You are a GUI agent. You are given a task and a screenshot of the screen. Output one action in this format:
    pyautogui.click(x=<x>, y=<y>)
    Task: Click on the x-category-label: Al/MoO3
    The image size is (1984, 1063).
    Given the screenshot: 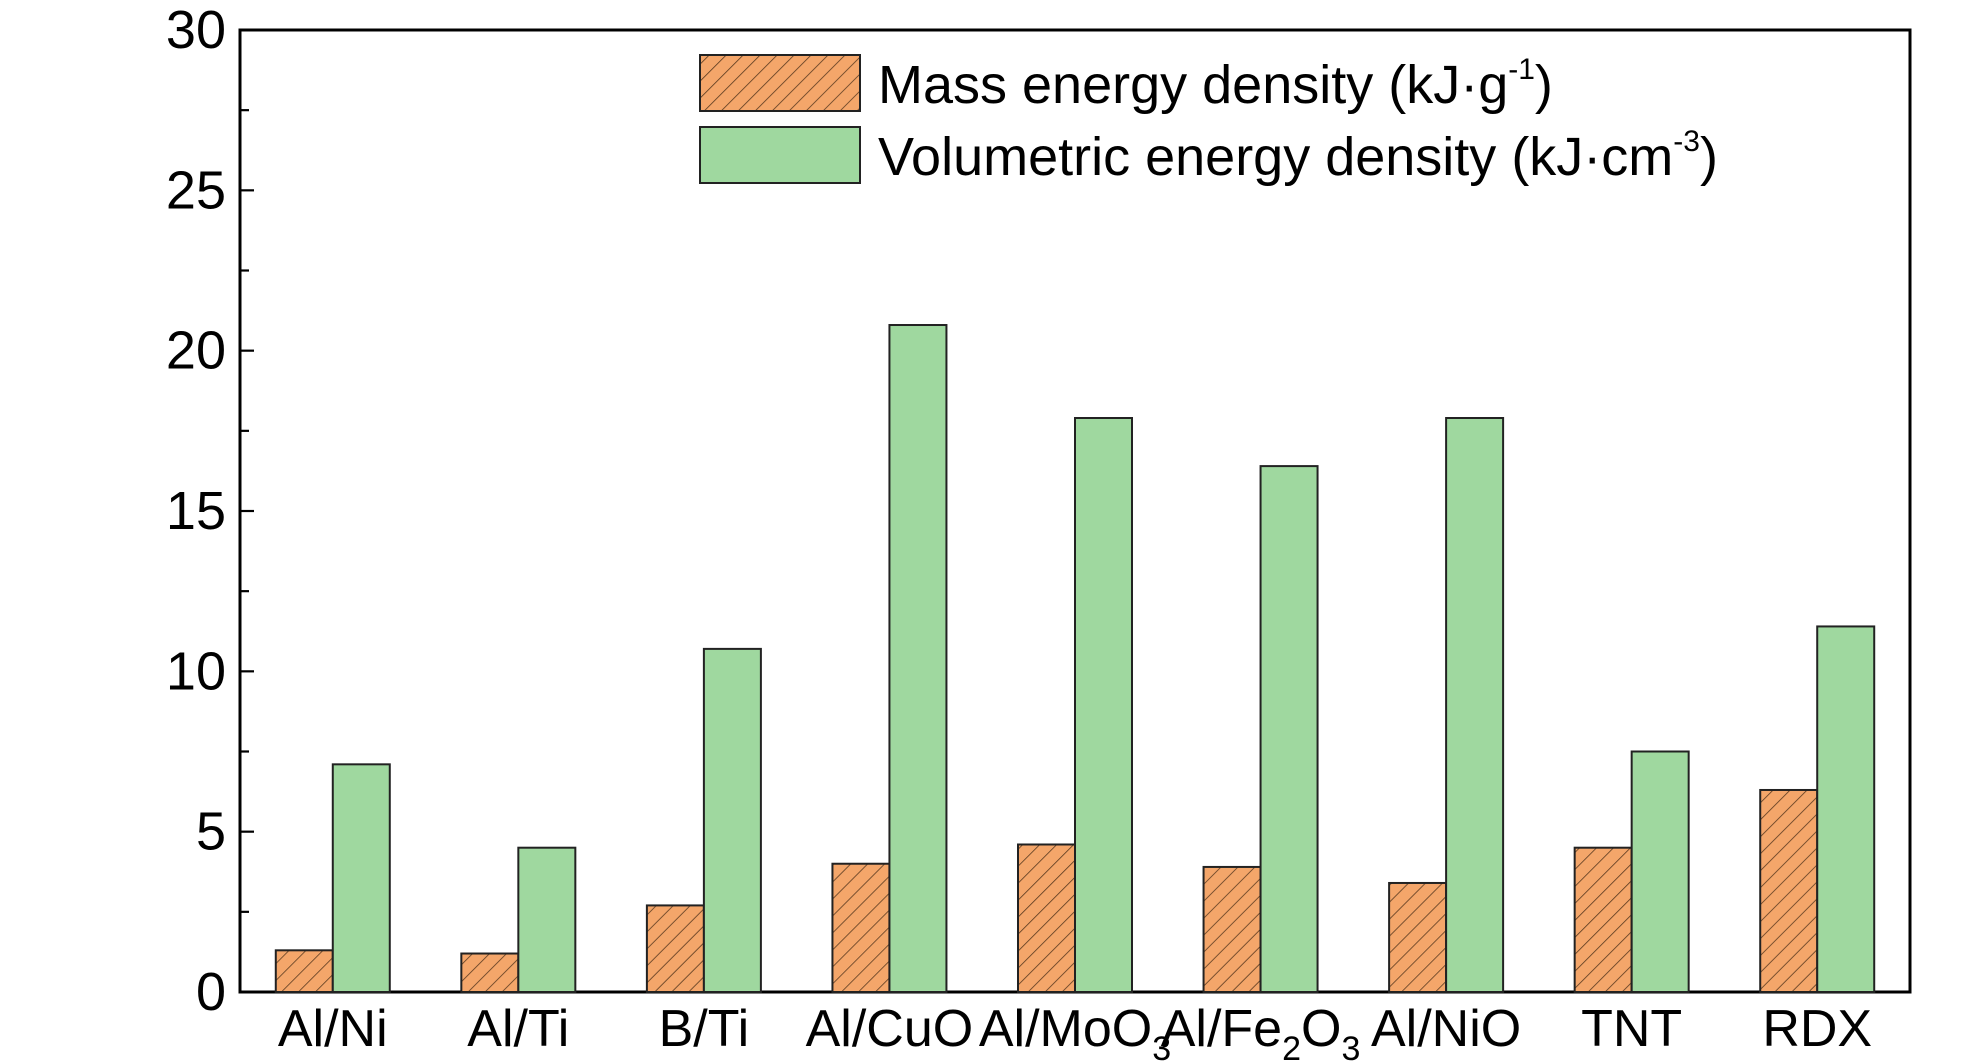 What is the action you would take?
    pyautogui.click(x=1075, y=1031)
    